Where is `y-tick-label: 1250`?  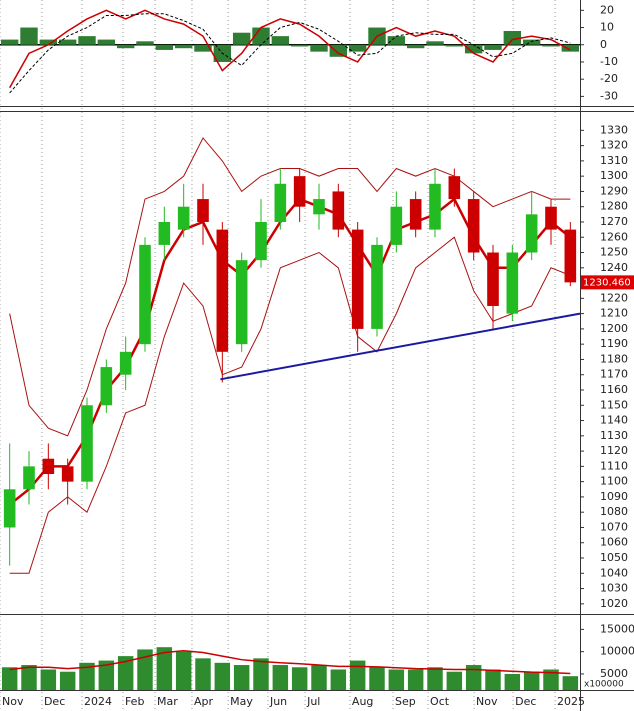
y-tick-label: 1250 is located at coordinates (614, 252).